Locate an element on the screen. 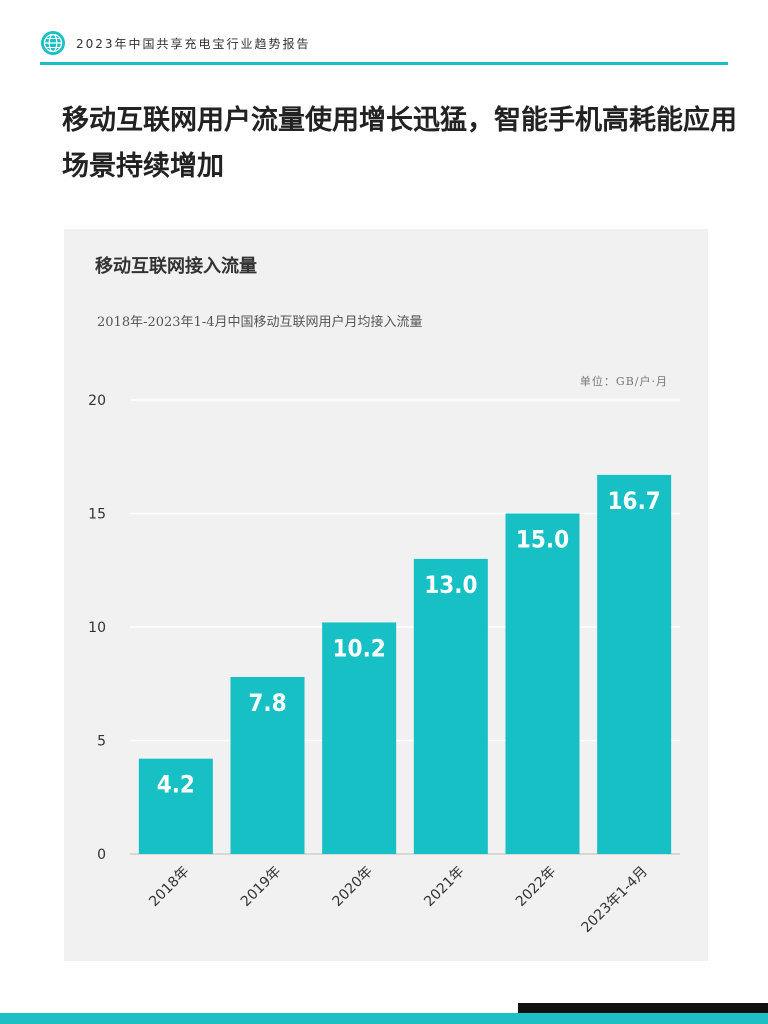 Image resolution: width=768 pixels, height=1024 pixels. bar-value-label: 4.2 is located at coordinates (176, 785).